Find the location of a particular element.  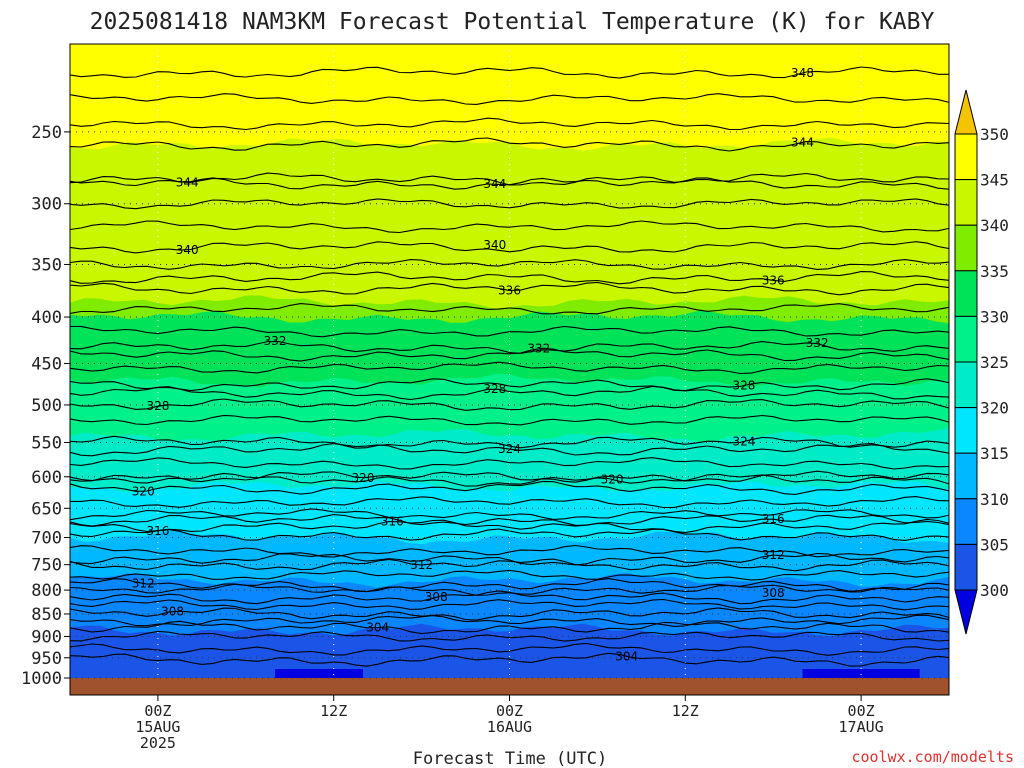

y-tick-label-750: 750 is located at coordinates (46, 566).